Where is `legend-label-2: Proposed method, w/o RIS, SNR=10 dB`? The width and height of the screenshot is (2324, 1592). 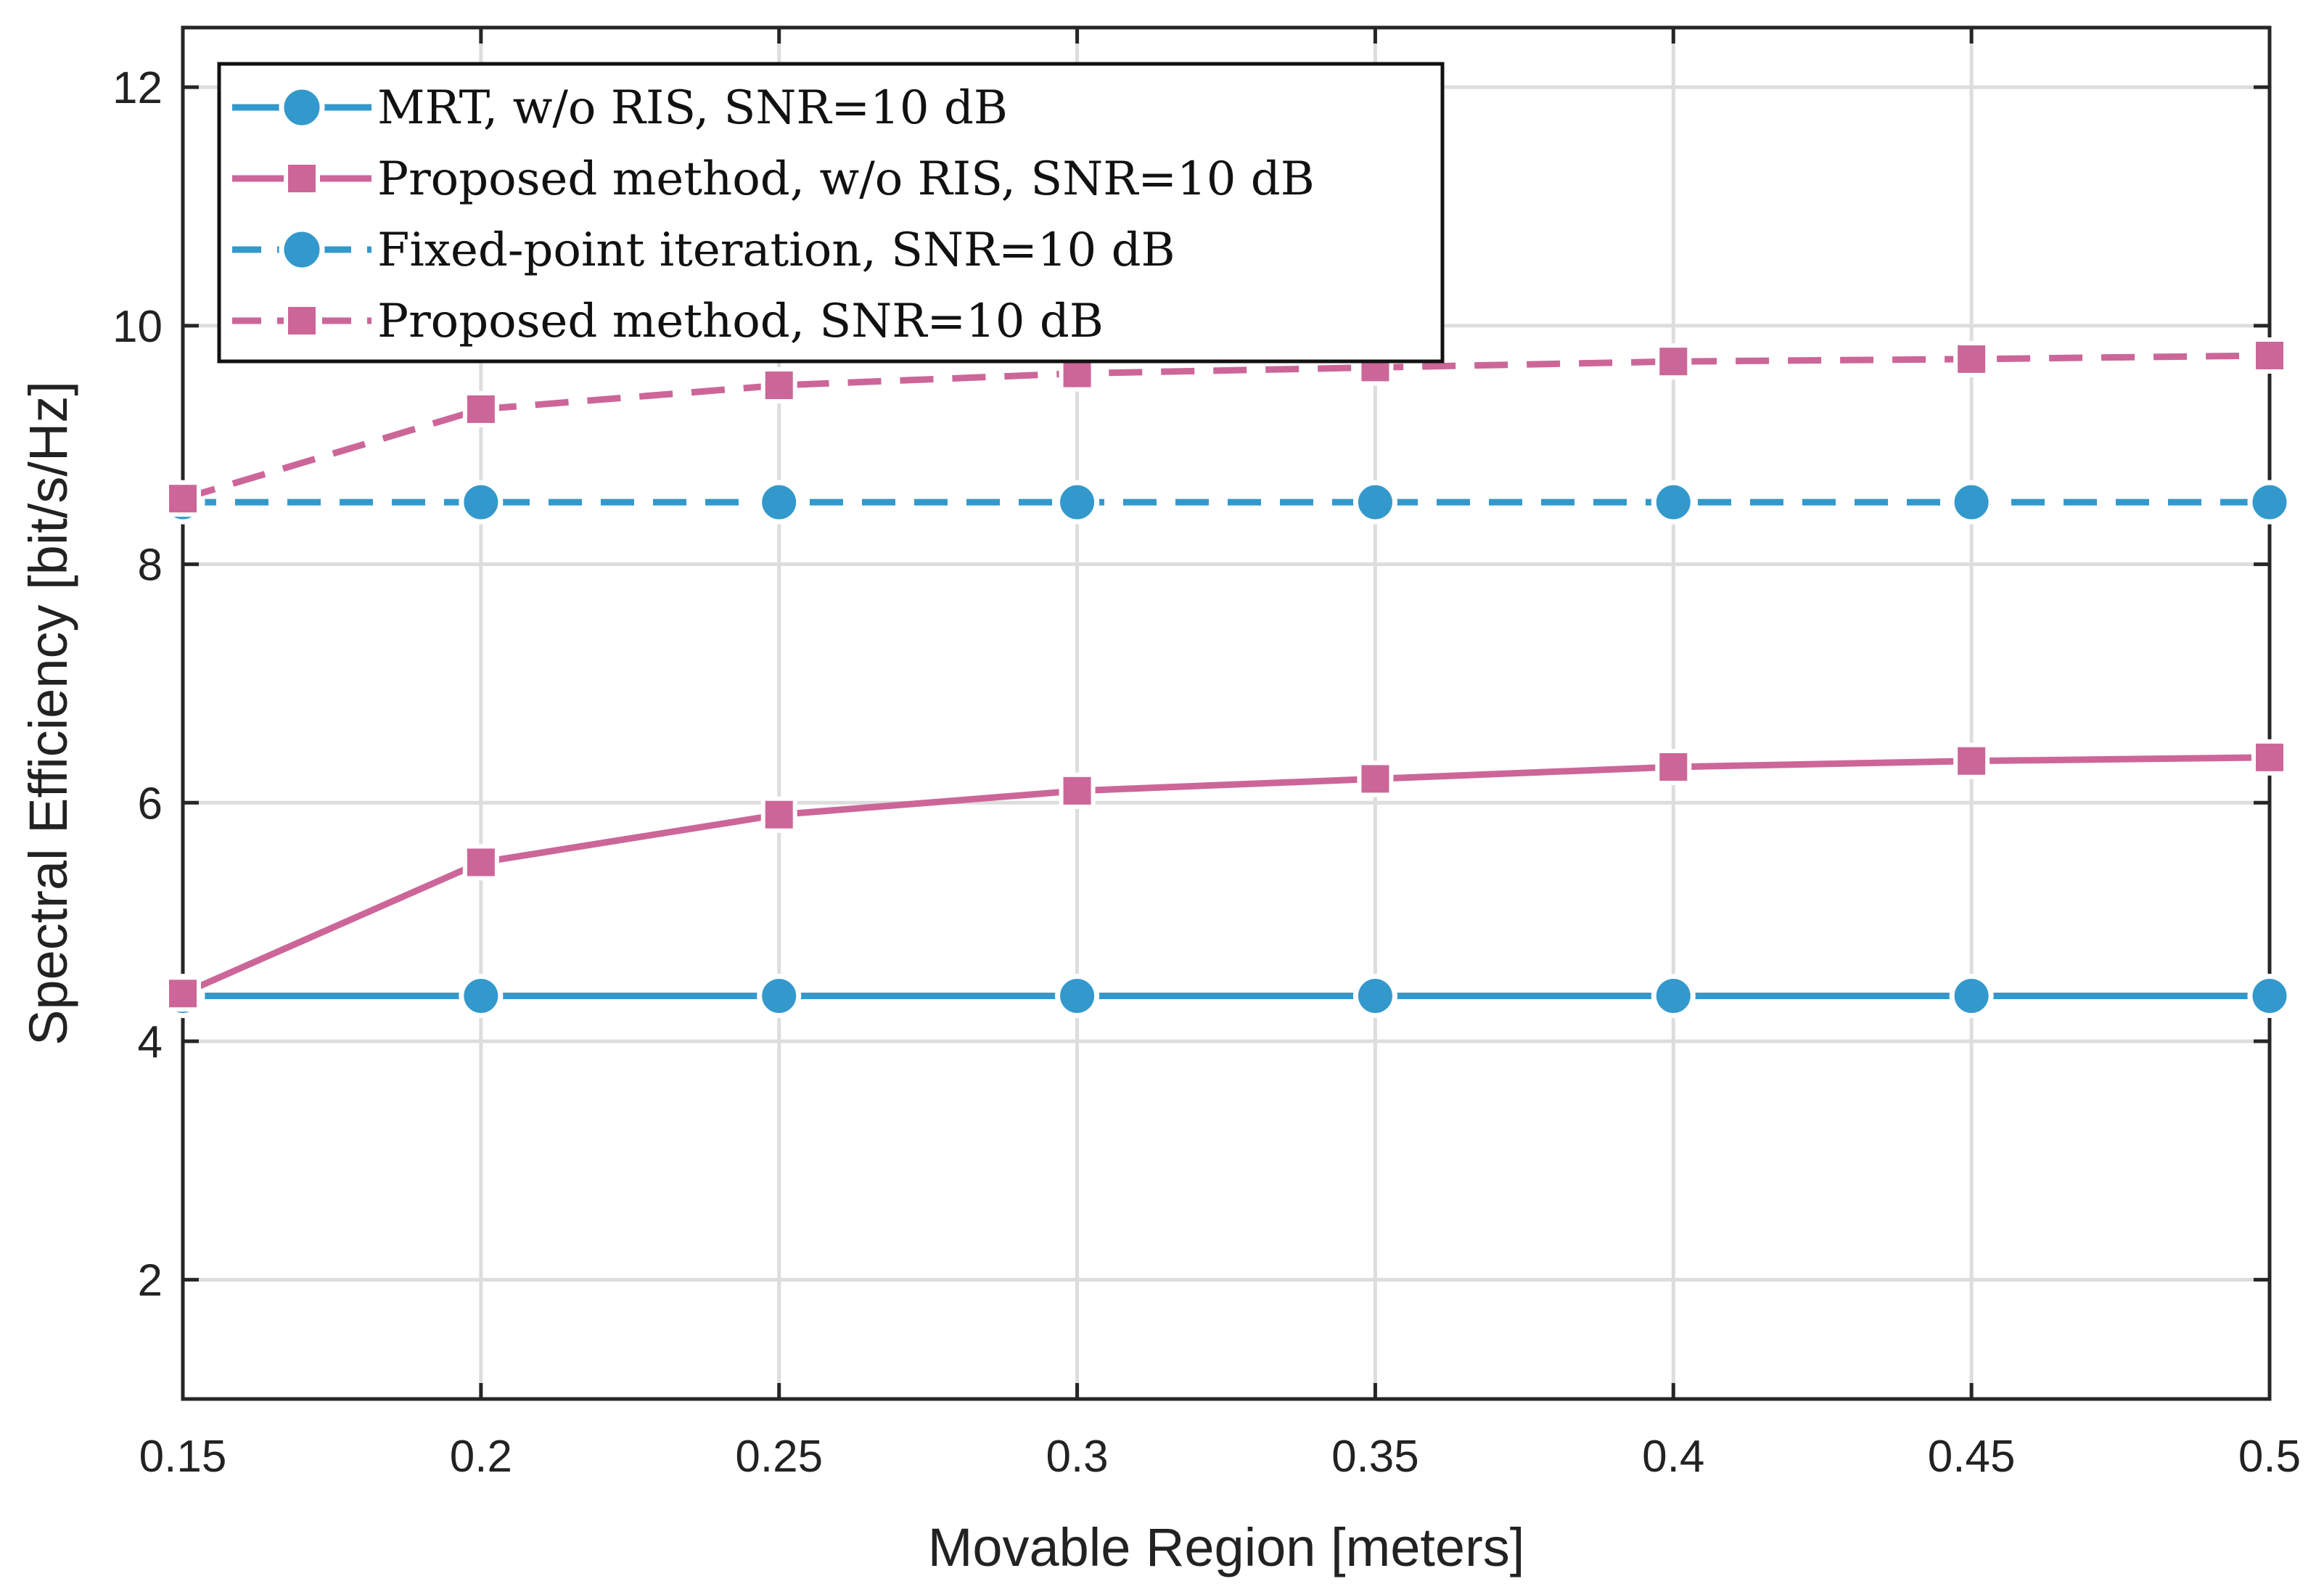 legend-label-2: Proposed method, w/o RIS, SNR=10 dB is located at coordinates (846, 179).